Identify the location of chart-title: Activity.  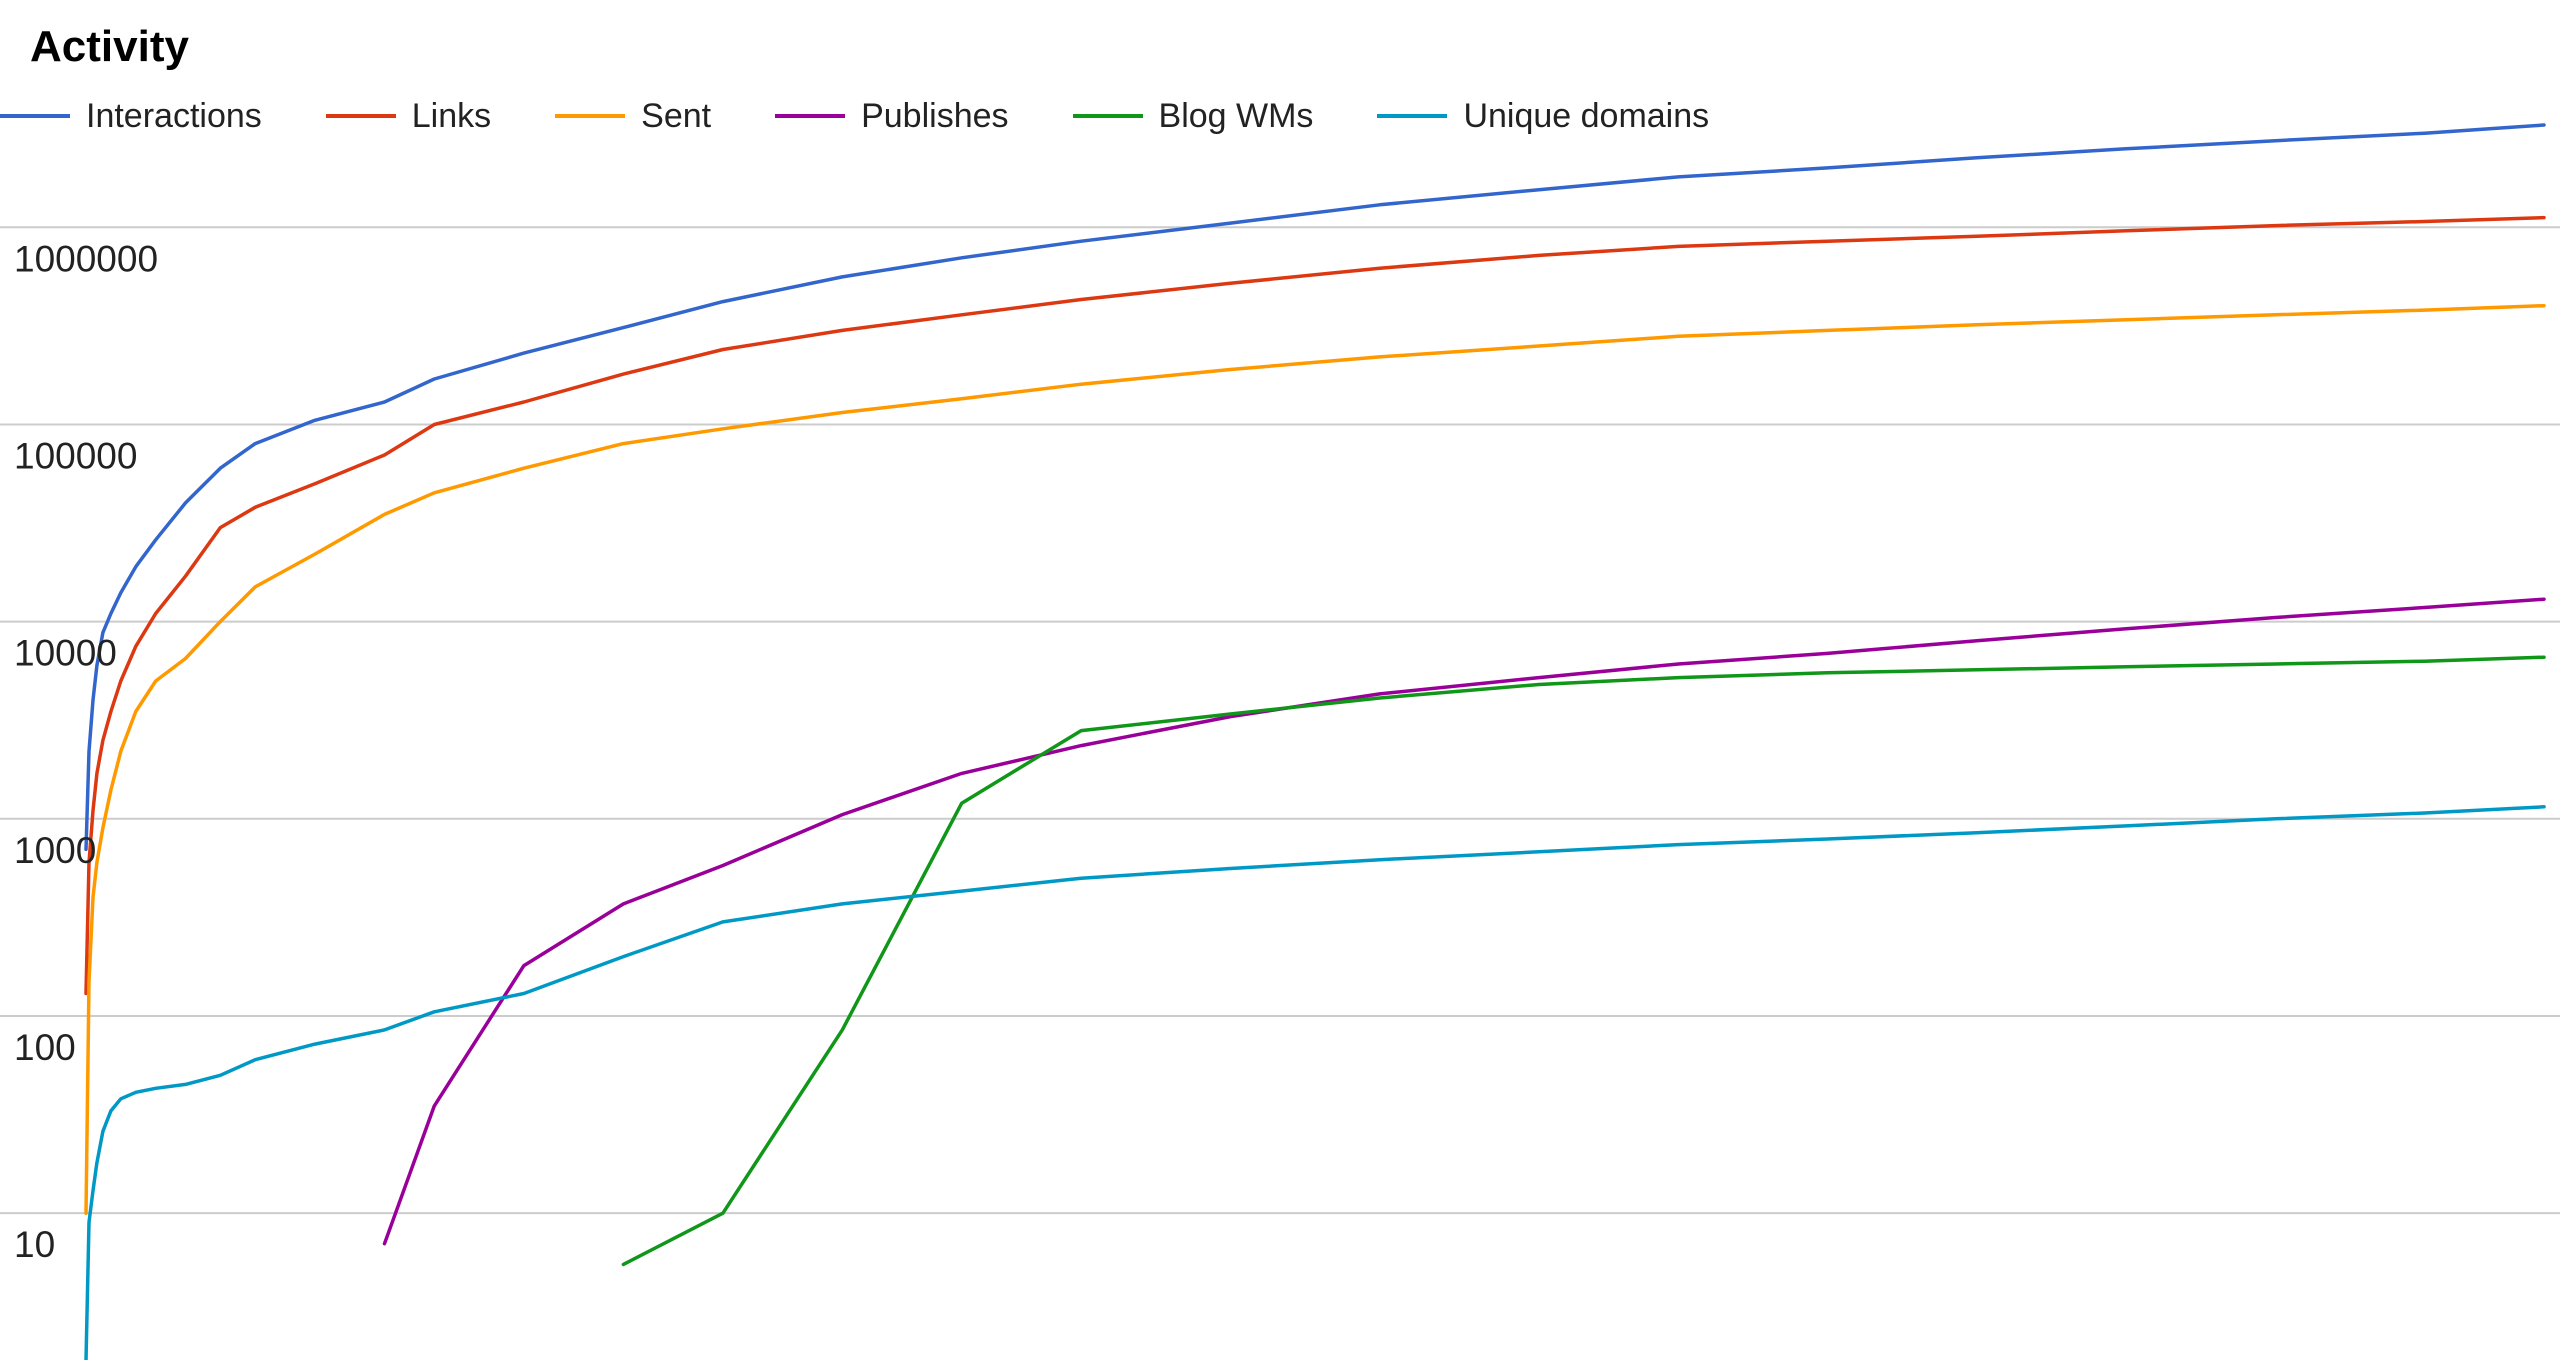
(109, 46).